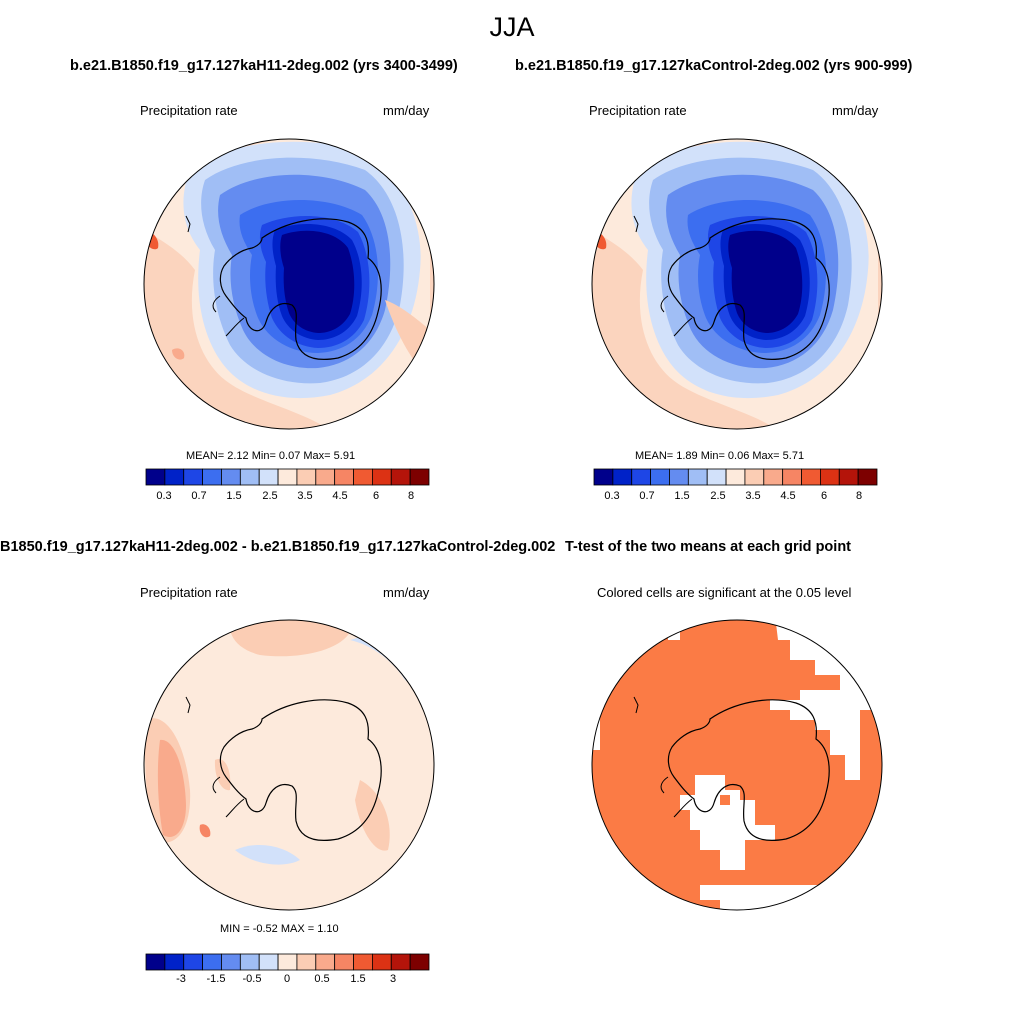 Image resolution: width=1024 pixels, height=1024 pixels. Describe the element at coordinates (199, 496) in the screenshot. I see `colorbar-top-left-tick: 0.7` at that location.